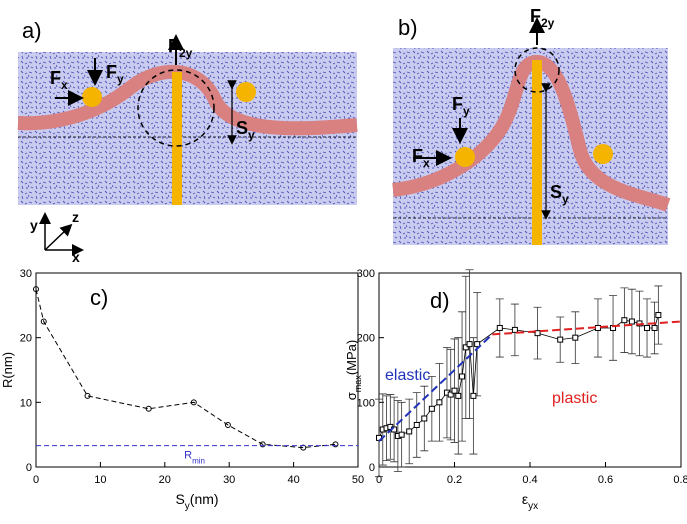 The image size is (687, 524). I want to click on triad-label: z, so click(75, 217).